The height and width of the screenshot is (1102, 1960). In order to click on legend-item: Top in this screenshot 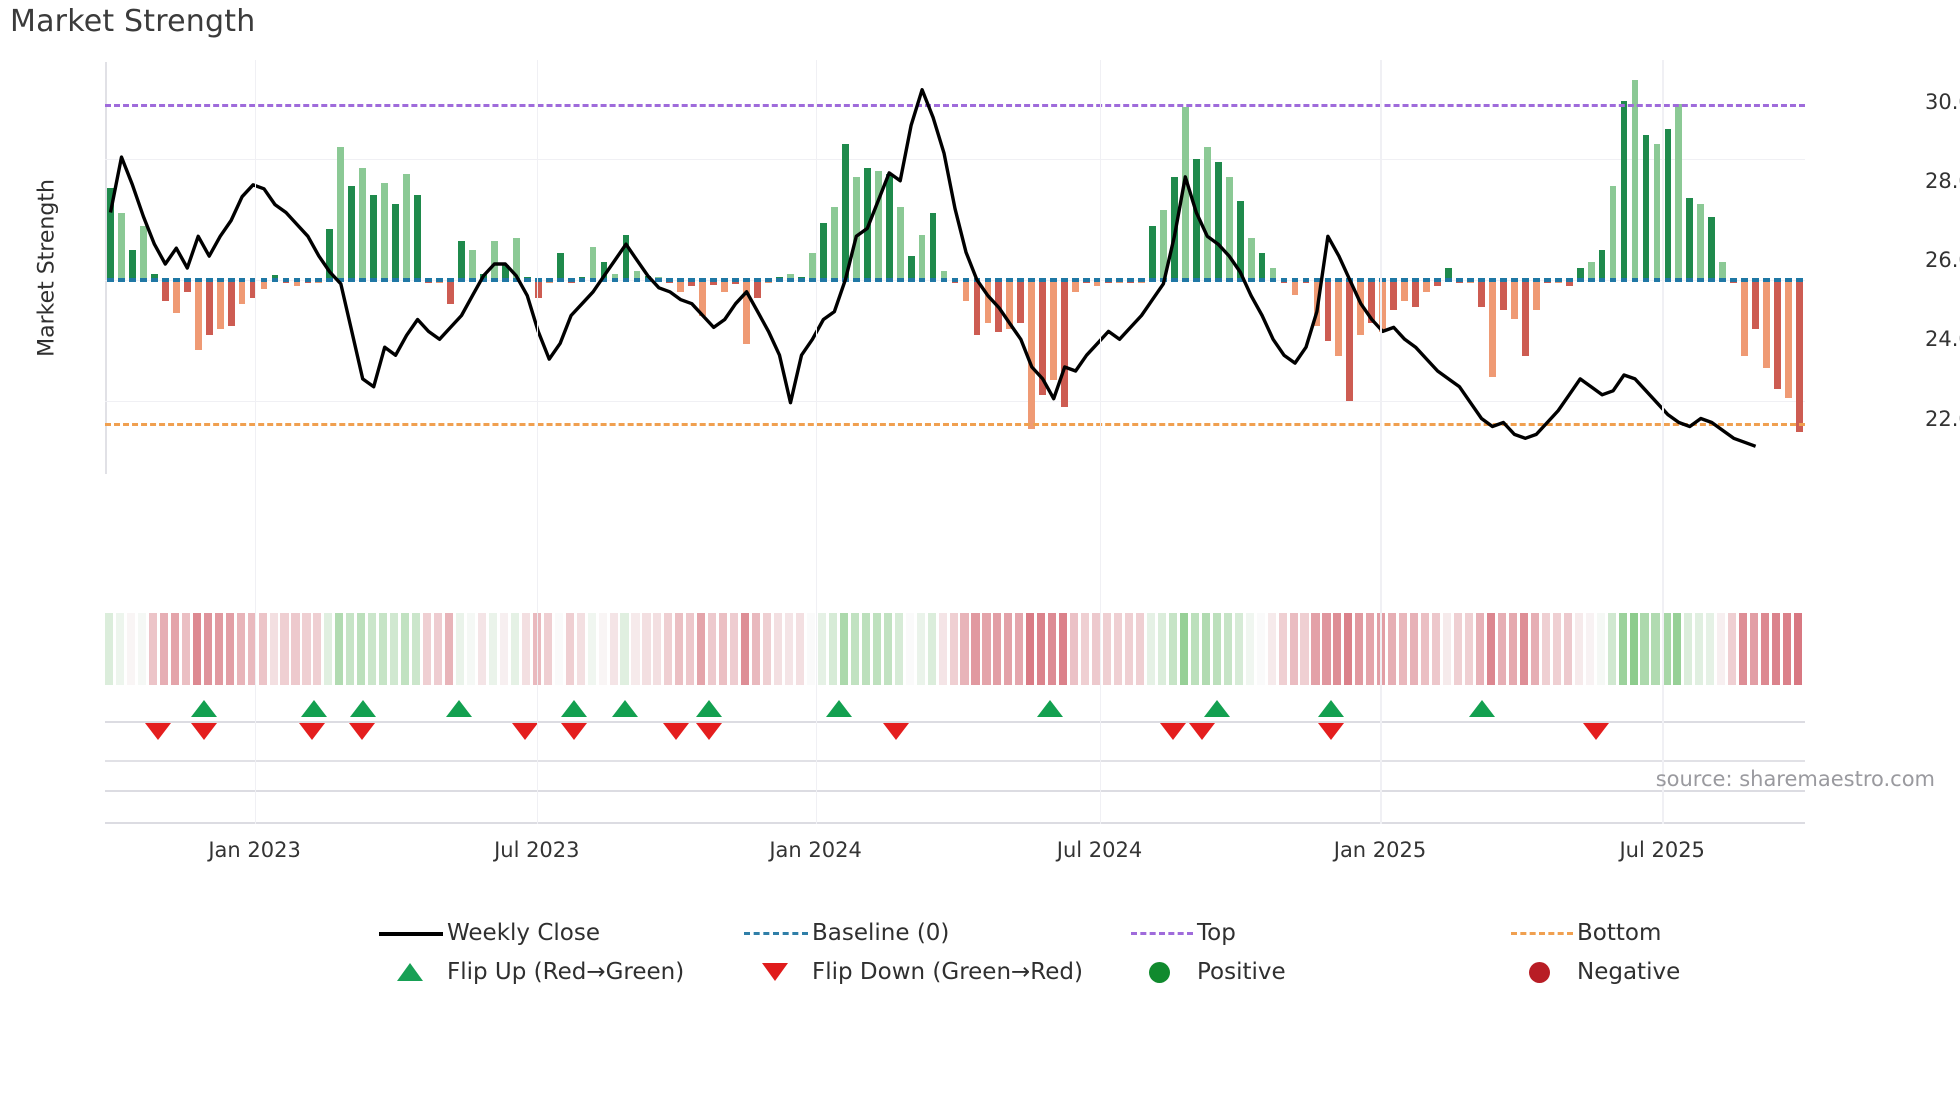, I will do `click(1180, 933)`.